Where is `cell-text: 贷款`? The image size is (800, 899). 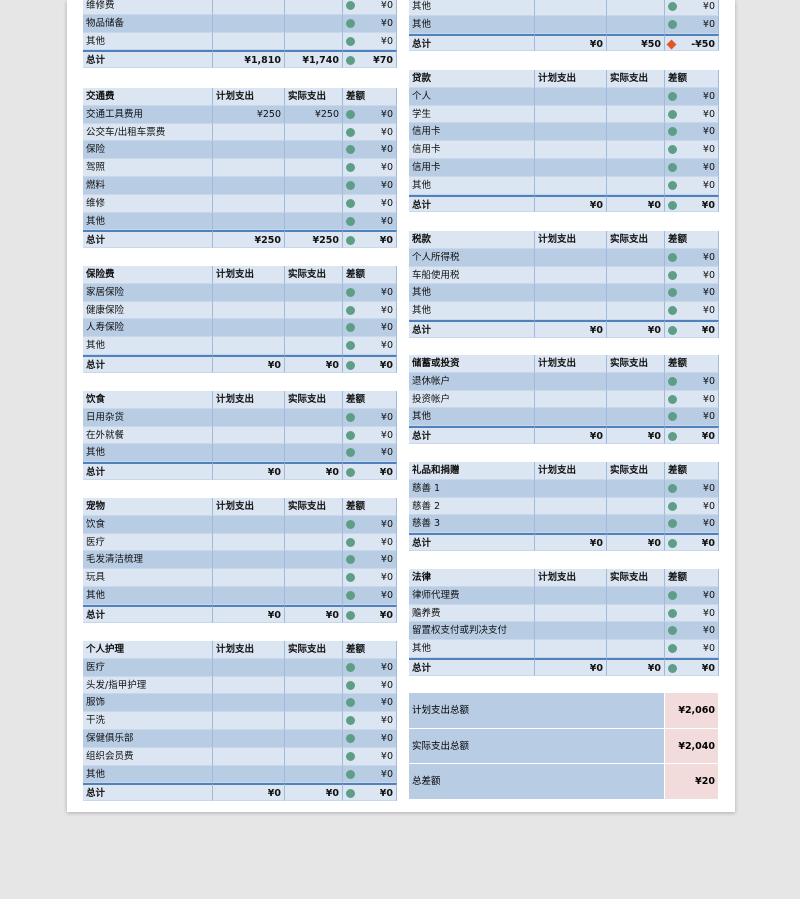 cell-text: 贷款 is located at coordinates (422, 78).